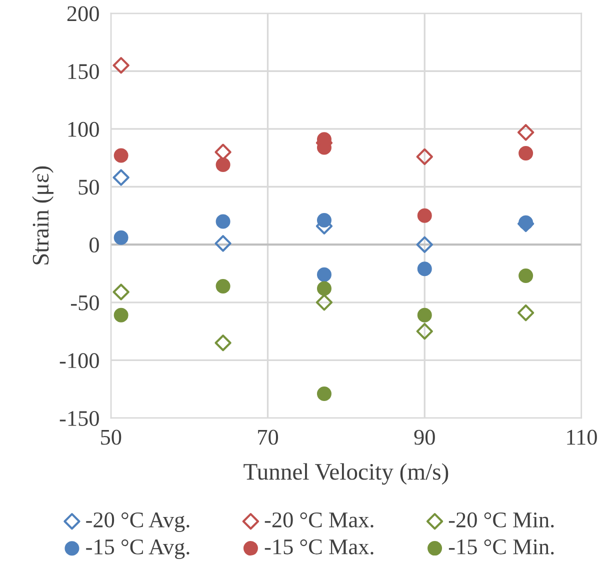 The image size is (616, 579). Describe the element at coordinates (83, 72) in the screenshot. I see `y-tick-label: 150` at that location.